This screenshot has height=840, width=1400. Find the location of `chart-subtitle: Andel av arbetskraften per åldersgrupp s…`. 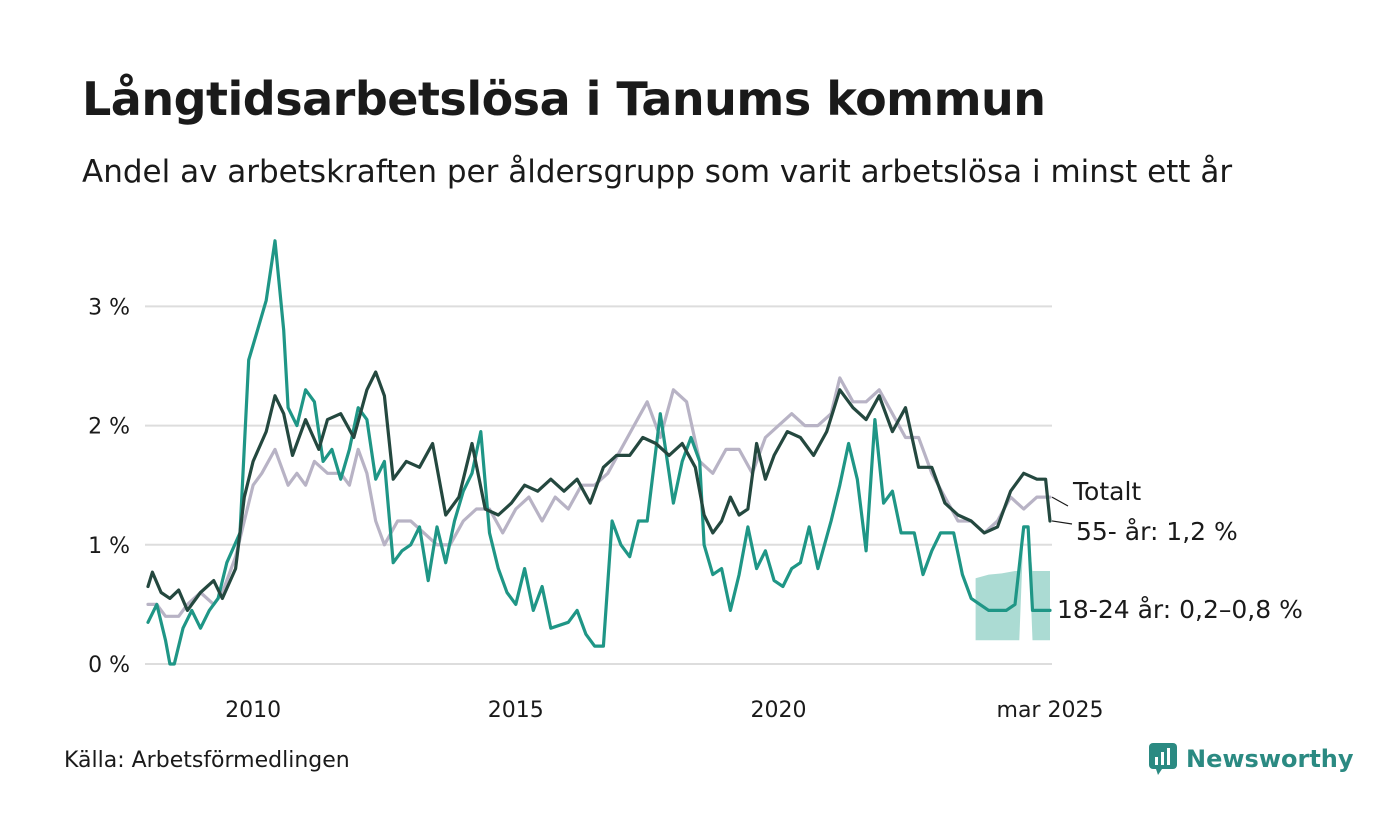

chart-subtitle: Andel av arbetskraften per åldersgrupp s… is located at coordinates (657, 172).